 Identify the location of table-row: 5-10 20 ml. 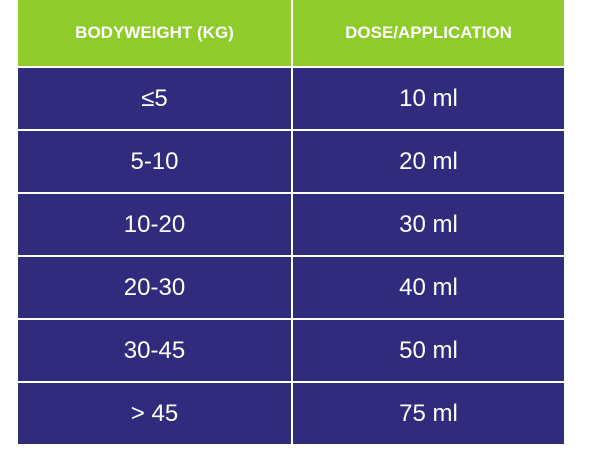
(291, 161).